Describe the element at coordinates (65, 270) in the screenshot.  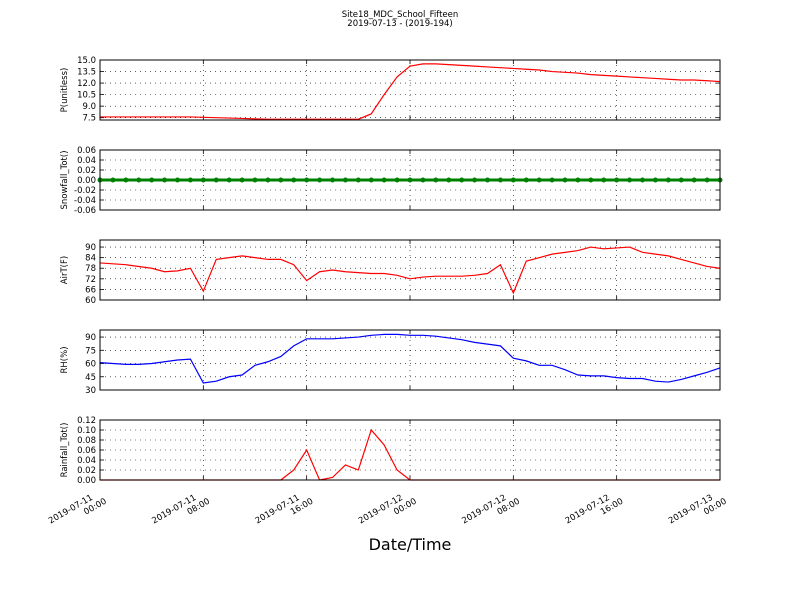
I see `y-axis-label: AirT(F)` at that location.